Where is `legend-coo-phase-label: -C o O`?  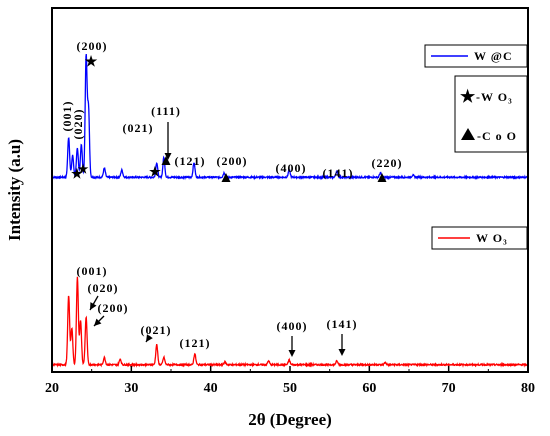 legend-coo-phase-label: -C o O is located at coordinates (497, 136).